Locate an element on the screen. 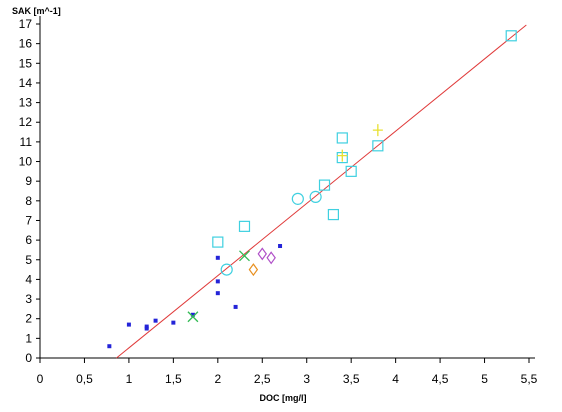  x-tick-label: 3,5 is located at coordinates (351, 379).